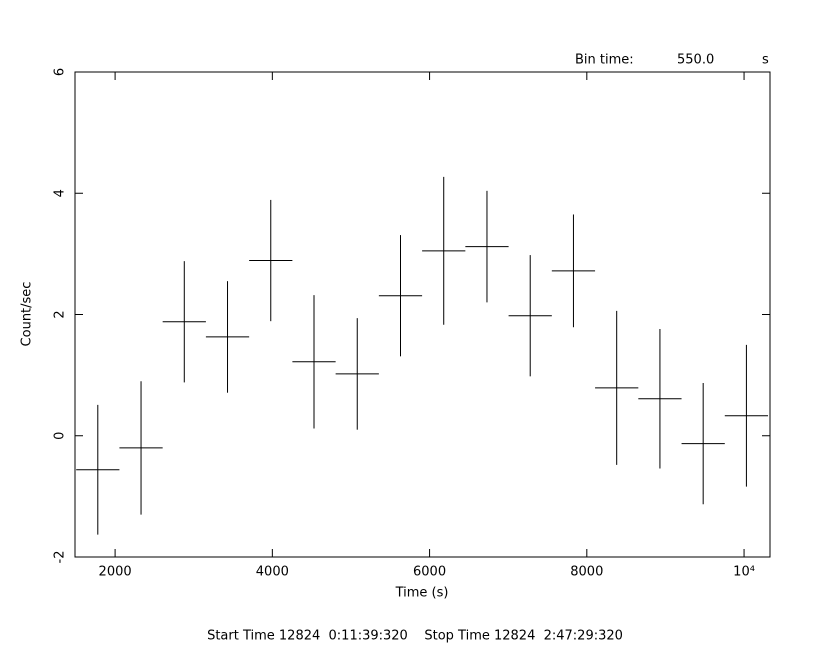 The image size is (830, 665). What do you see at coordinates (115, 572) in the screenshot?
I see `x-tick-label: 2000` at bounding box center [115, 572].